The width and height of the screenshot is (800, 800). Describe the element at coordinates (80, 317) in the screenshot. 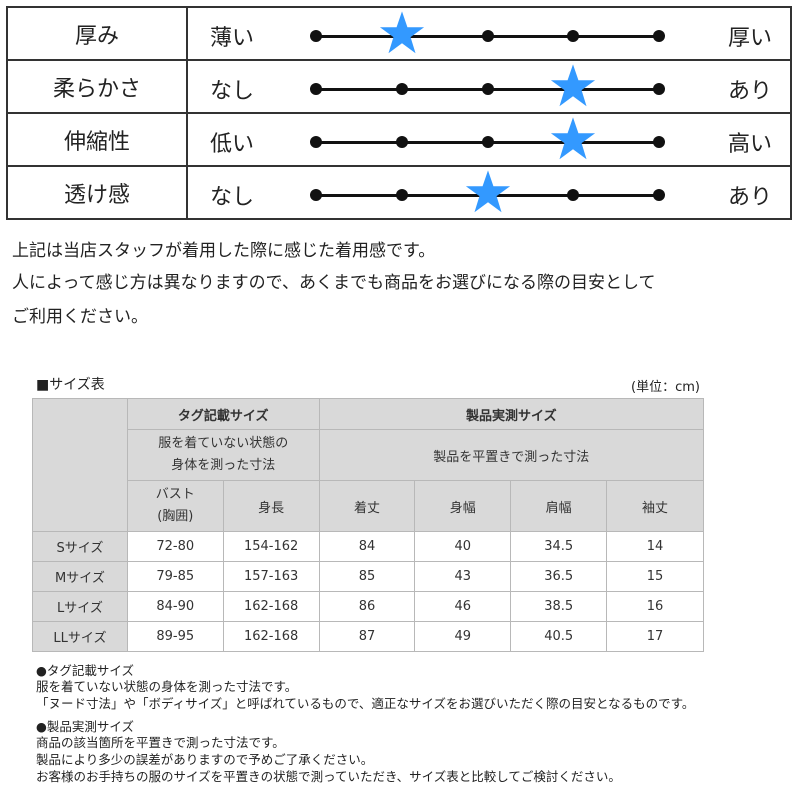

I see `note-line: ご利用ください。` at that location.